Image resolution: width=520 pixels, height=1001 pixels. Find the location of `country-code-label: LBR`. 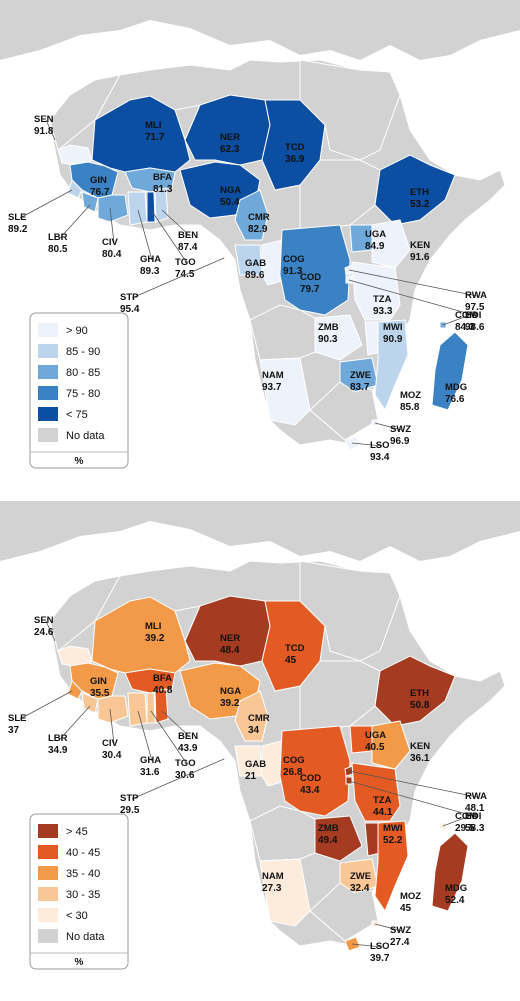

country-code-label: LBR is located at coordinates (58, 738).